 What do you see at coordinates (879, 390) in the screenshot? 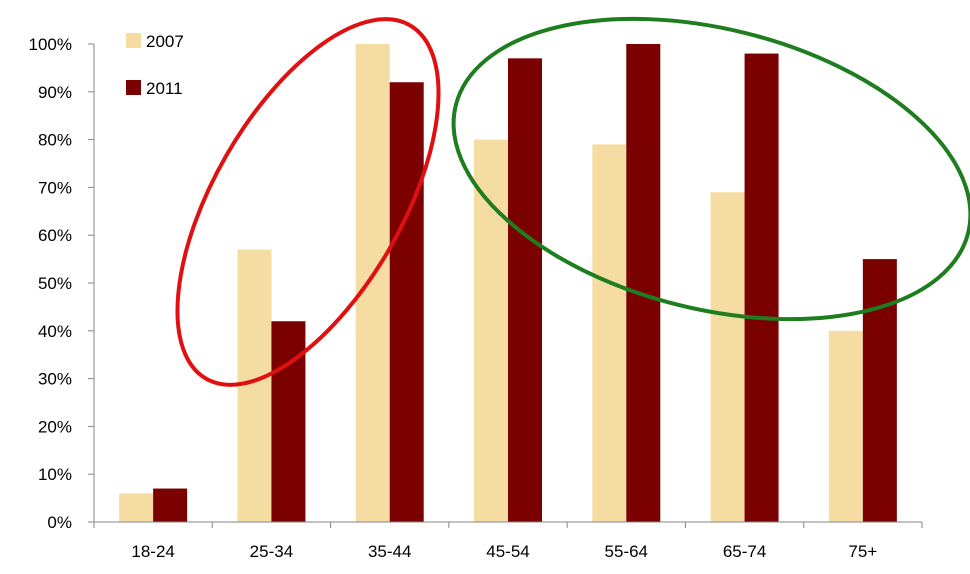
I see `bar-2011-75+` at bounding box center [879, 390].